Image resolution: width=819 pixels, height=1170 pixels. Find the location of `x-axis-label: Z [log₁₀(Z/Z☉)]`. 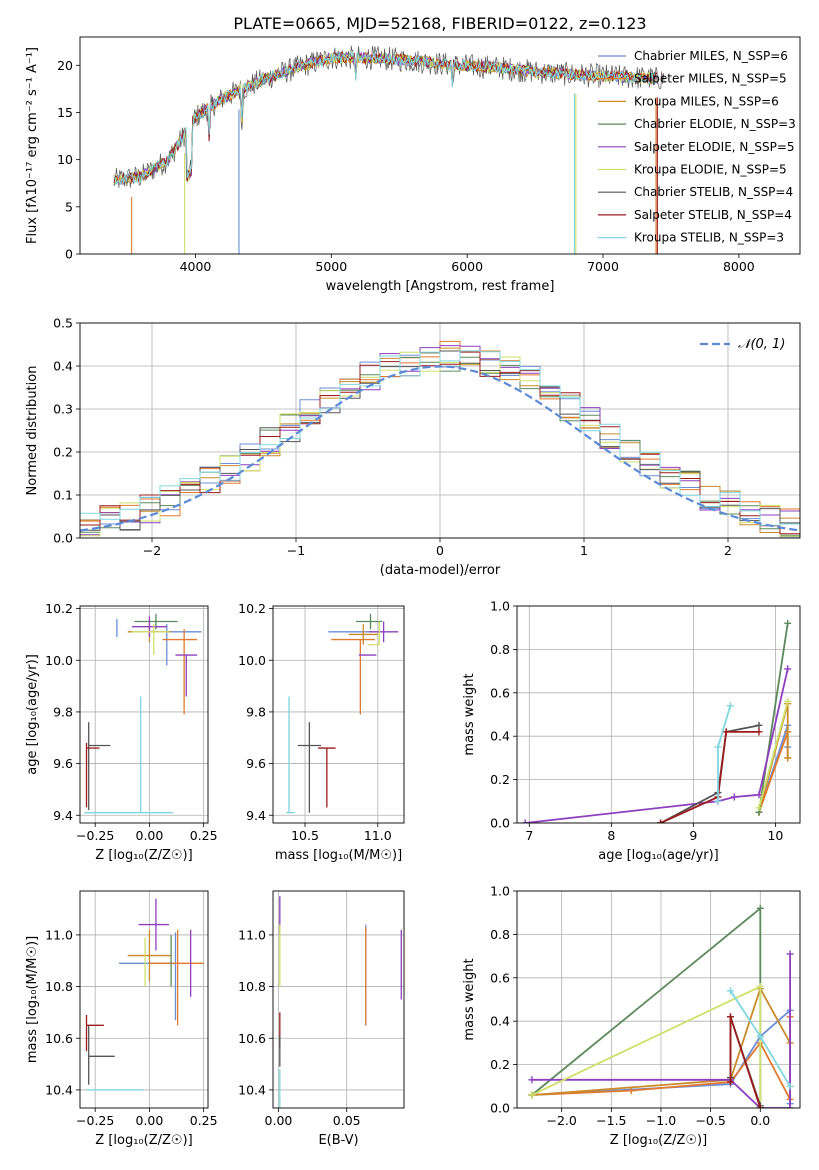

x-axis-label: Z [log₁₀(Z/Z☉)] is located at coordinates (143, 855).